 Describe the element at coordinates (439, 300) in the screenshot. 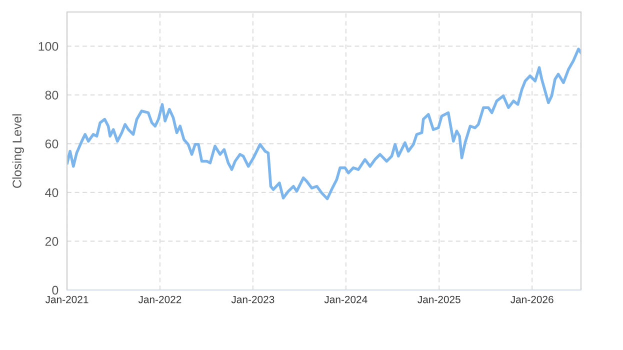

I see `x-tick-label: Jan-2025` at that location.